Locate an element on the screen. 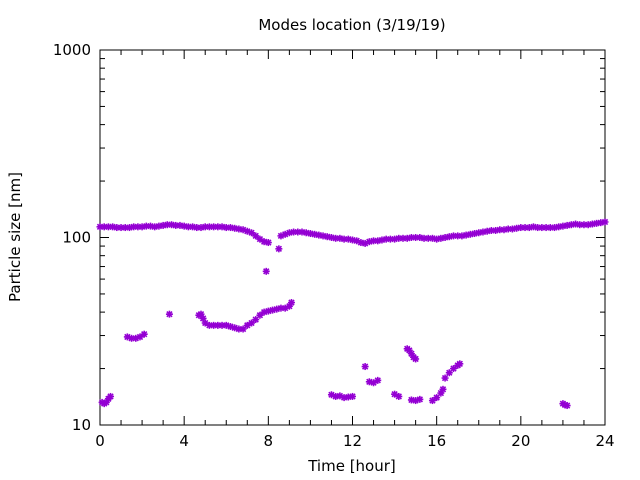 This screenshot has height=480, width=640. y-tick-label: 100 is located at coordinates (76, 238).